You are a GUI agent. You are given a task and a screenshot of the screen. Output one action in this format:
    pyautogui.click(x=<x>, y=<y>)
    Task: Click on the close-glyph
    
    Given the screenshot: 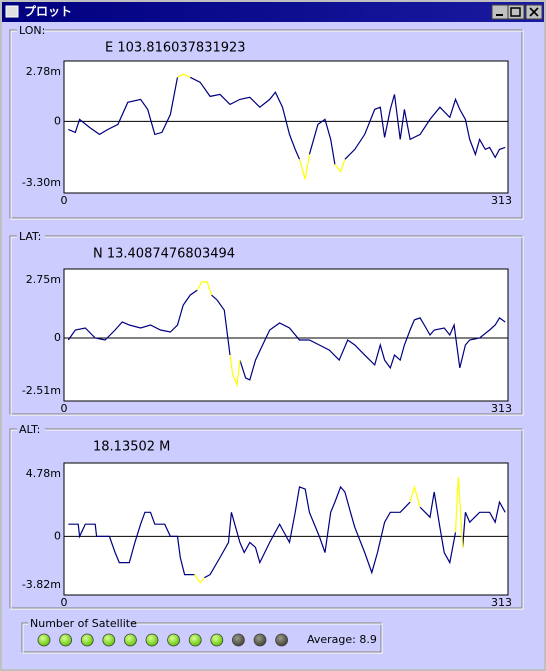 What is the action you would take?
    pyautogui.click(x=534, y=12)
    